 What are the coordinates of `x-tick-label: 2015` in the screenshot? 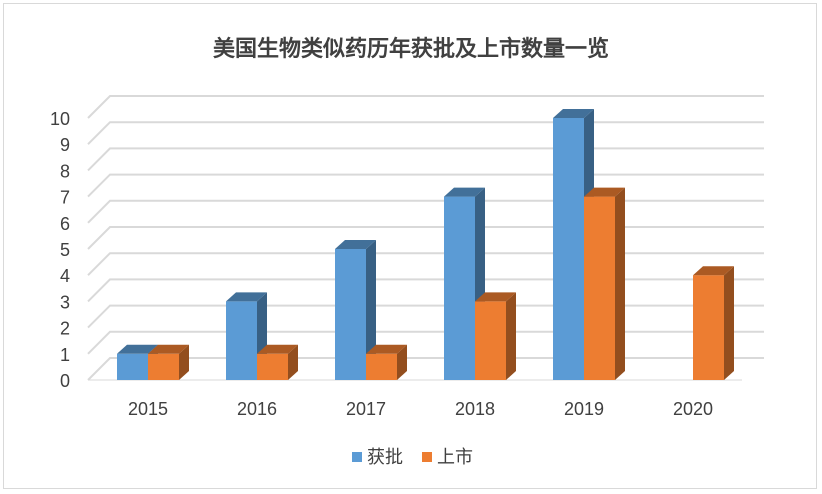 It's located at (148, 409).